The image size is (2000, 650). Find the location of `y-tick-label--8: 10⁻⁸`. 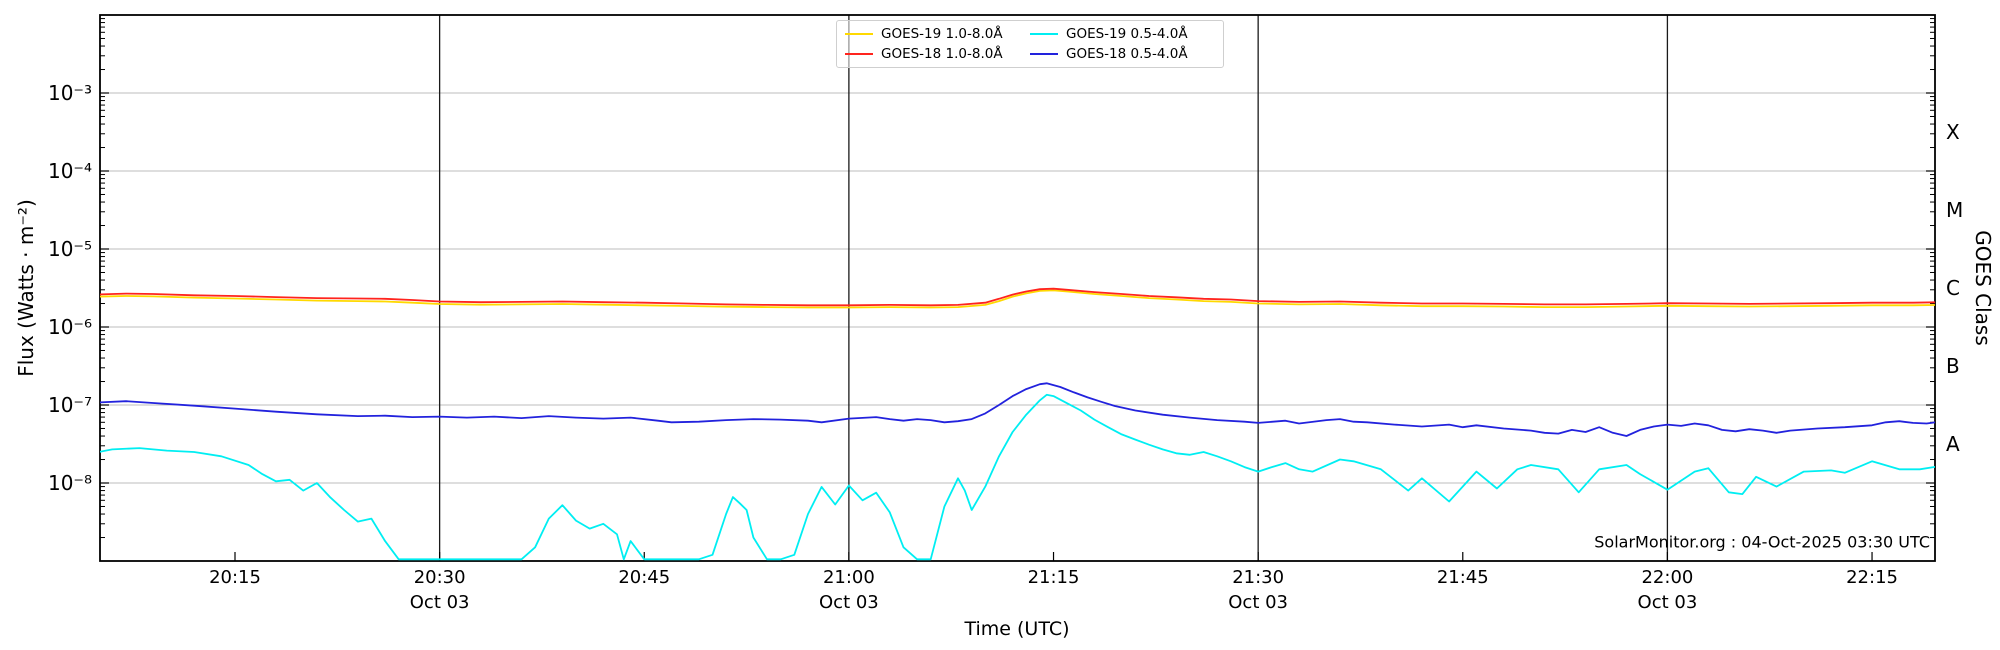

y-tick-label--8: 10⁻⁸ is located at coordinates (69, 483).